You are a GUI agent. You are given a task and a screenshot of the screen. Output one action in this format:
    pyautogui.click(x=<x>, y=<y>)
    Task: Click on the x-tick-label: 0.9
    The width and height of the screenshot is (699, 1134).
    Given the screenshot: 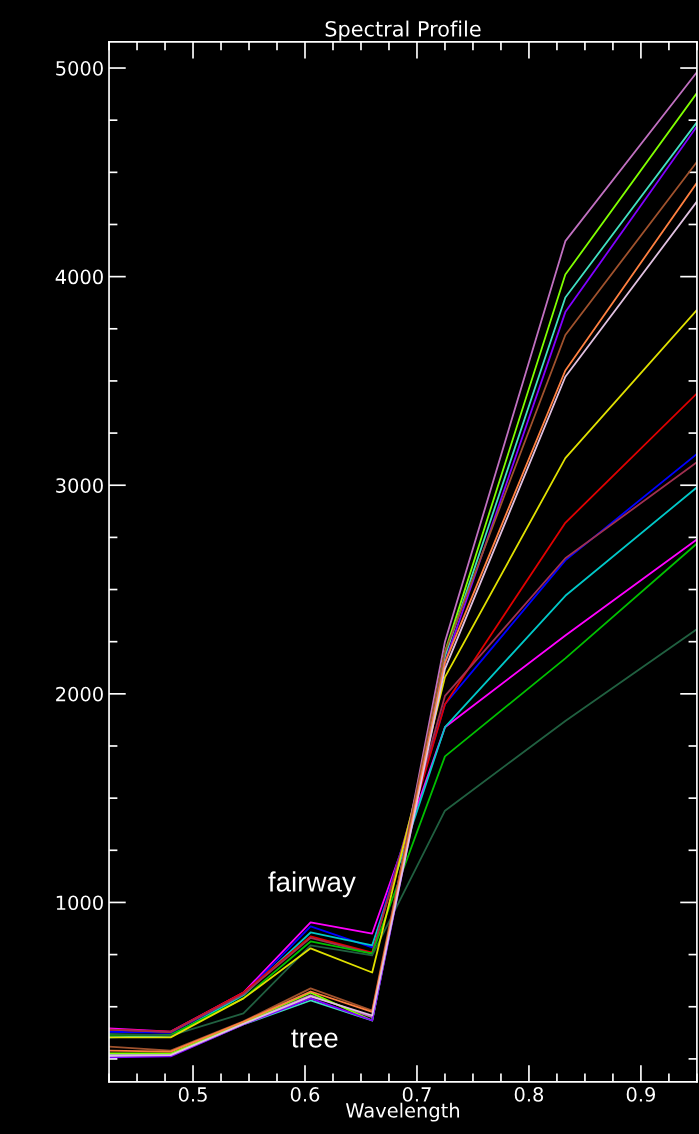 What is the action you would take?
    pyautogui.click(x=641, y=1094)
    